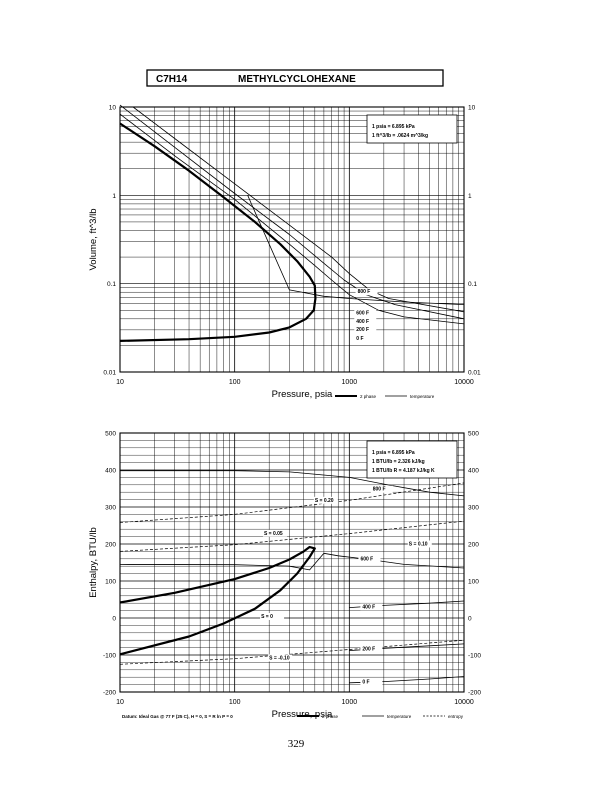  Describe the element at coordinates (400, 136) in the screenshot. I see `unit-conversion-text: 1 ft^3/lb = .0624 m^3/kg` at that location.